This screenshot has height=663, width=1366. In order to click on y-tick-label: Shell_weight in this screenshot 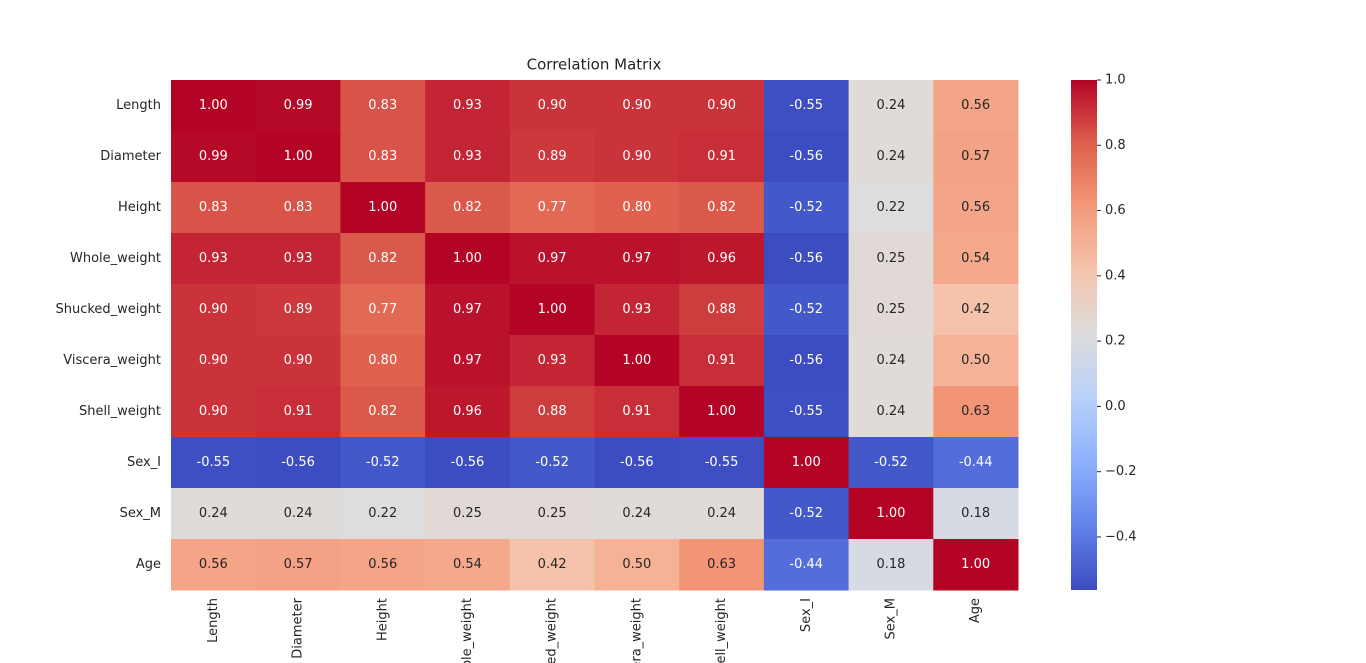, I will do `click(120, 411)`.